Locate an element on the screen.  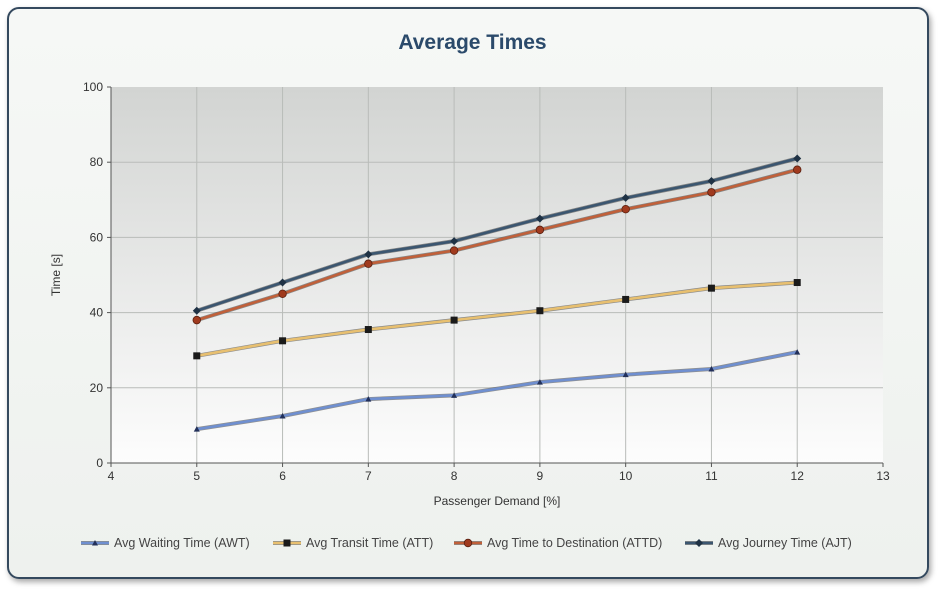
legend-item: Avg Transit Time (ATT) is located at coordinates (352, 543).